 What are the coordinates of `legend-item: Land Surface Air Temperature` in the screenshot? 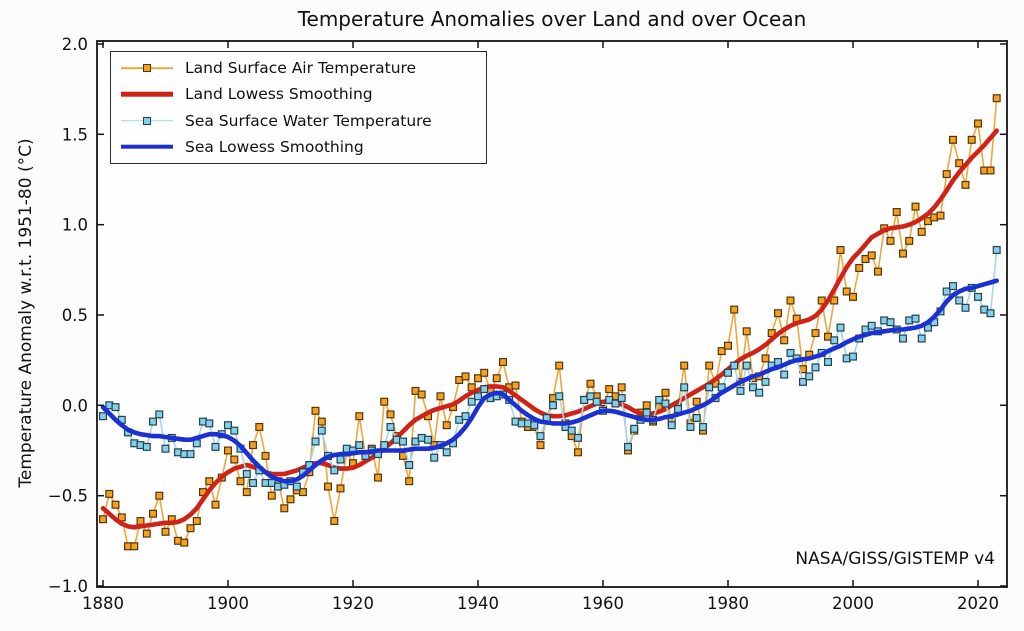 It's located at (298, 68).